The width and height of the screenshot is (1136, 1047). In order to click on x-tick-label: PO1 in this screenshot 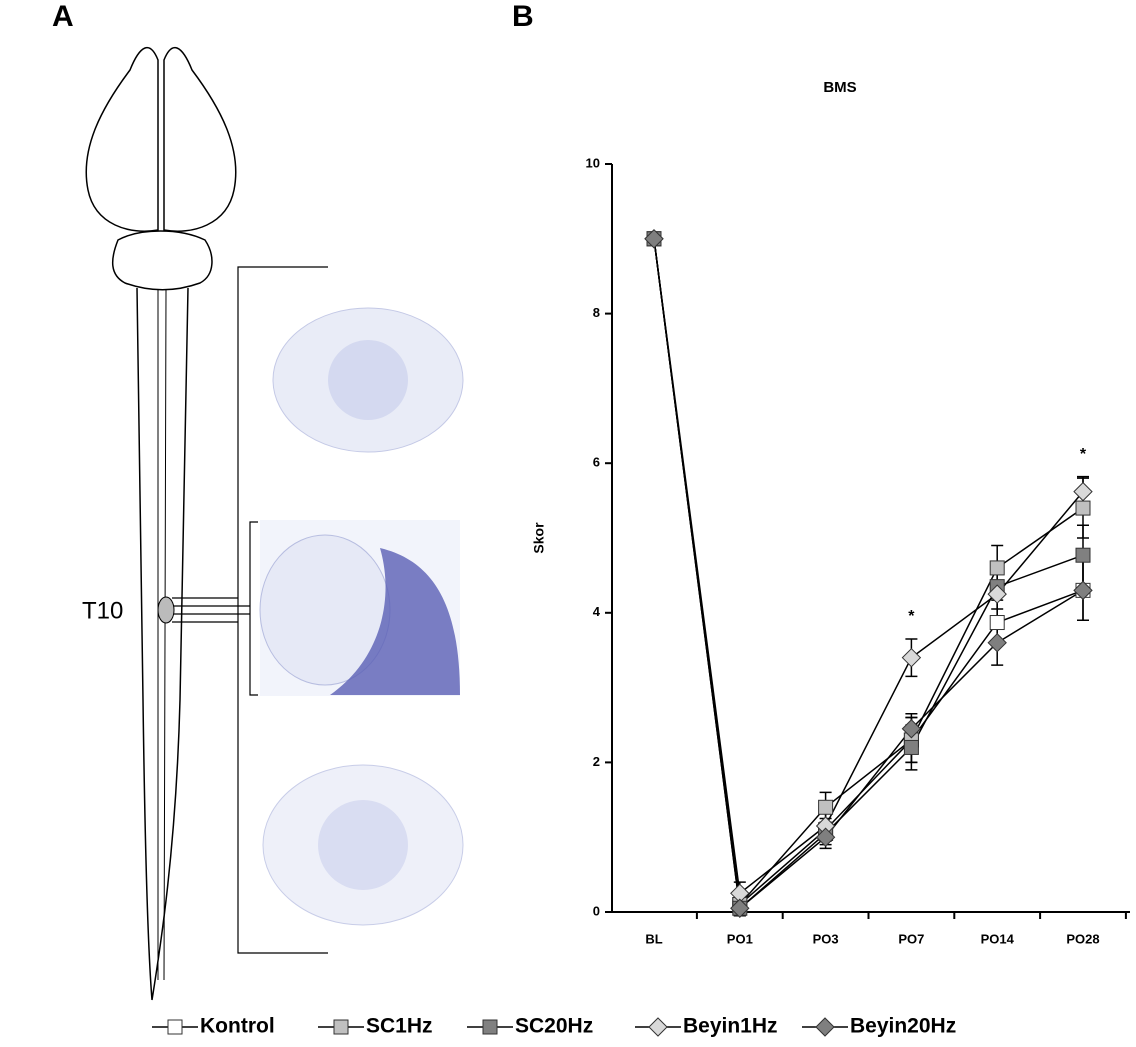, I will do `click(740, 938)`.